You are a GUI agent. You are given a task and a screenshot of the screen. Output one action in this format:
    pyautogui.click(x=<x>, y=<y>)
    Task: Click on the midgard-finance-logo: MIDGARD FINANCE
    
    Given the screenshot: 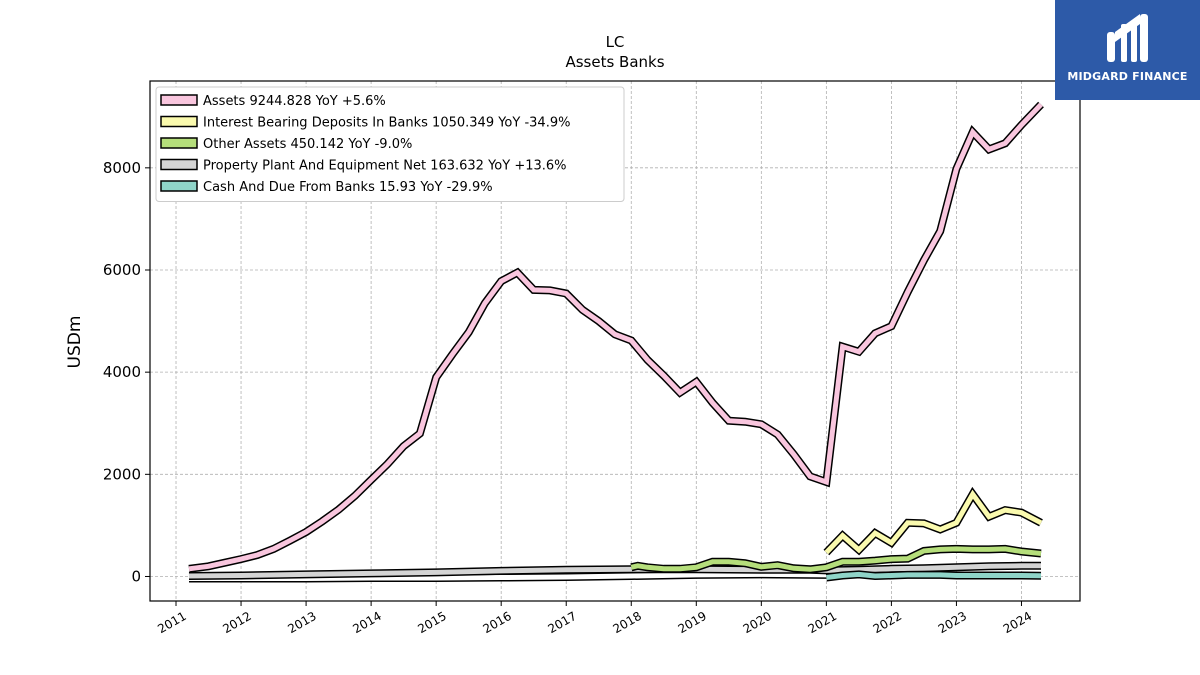 What is the action you would take?
    pyautogui.click(x=1127, y=50)
    